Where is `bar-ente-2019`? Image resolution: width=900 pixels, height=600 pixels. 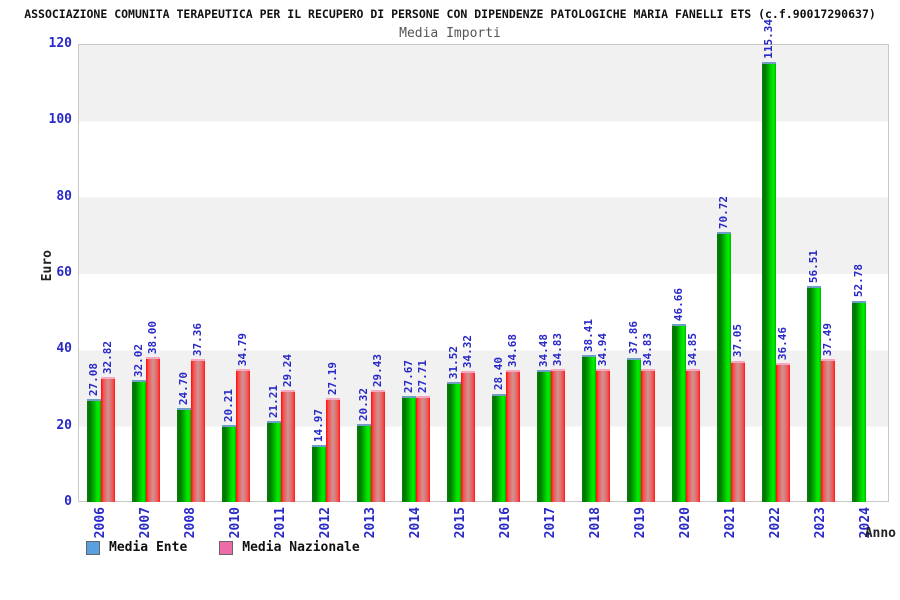 bar-ente-2019 is located at coordinates (634, 429).